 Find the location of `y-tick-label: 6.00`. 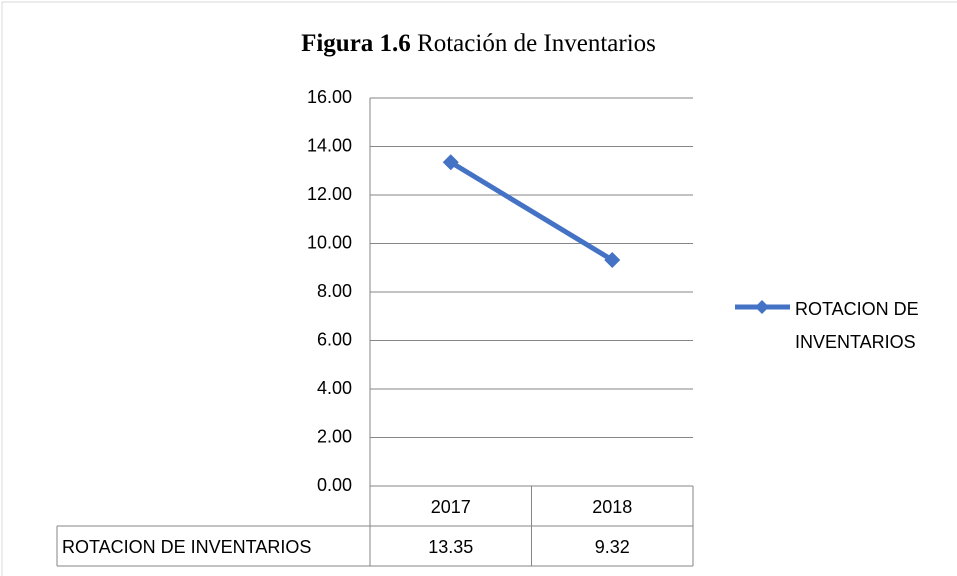

y-tick-label: 6.00 is located at coordinates (334, 339).